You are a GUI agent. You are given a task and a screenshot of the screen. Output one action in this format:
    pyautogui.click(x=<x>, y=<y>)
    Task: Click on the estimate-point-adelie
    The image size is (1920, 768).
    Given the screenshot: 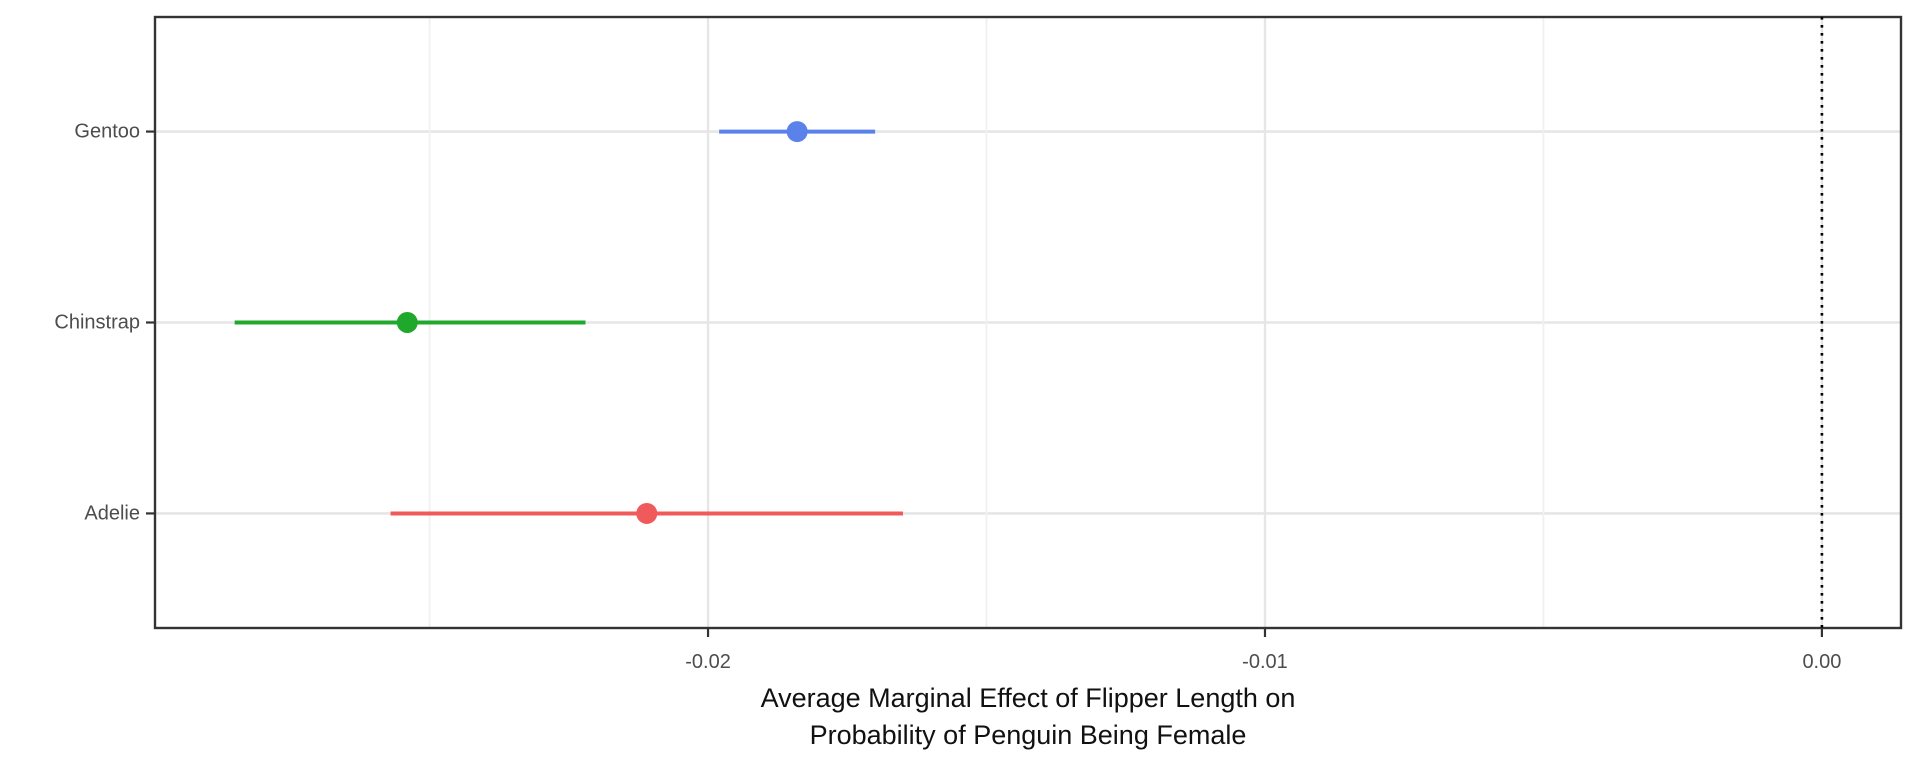 What is the action you would take?
    pyautogui.click(x=647, y=513)
    